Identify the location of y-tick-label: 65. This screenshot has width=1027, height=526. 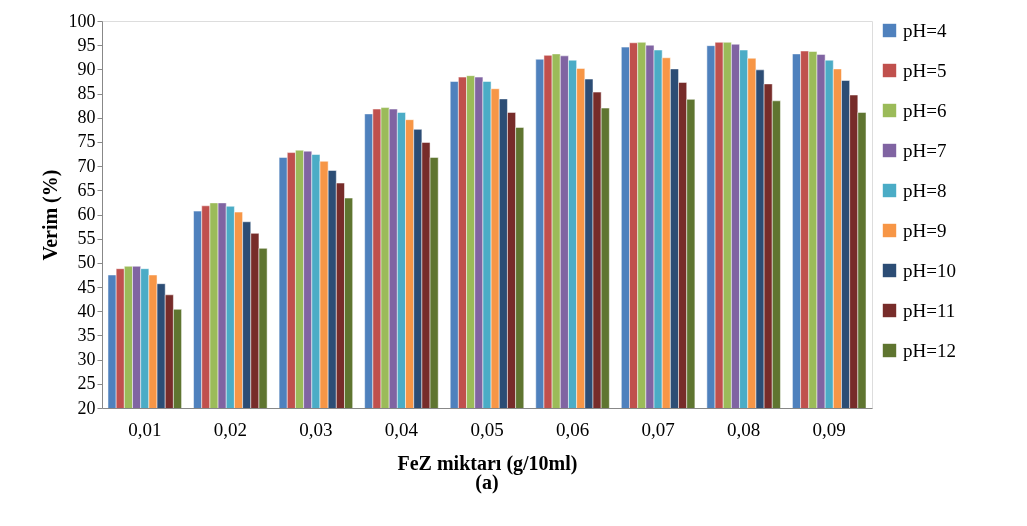
(86, 189).